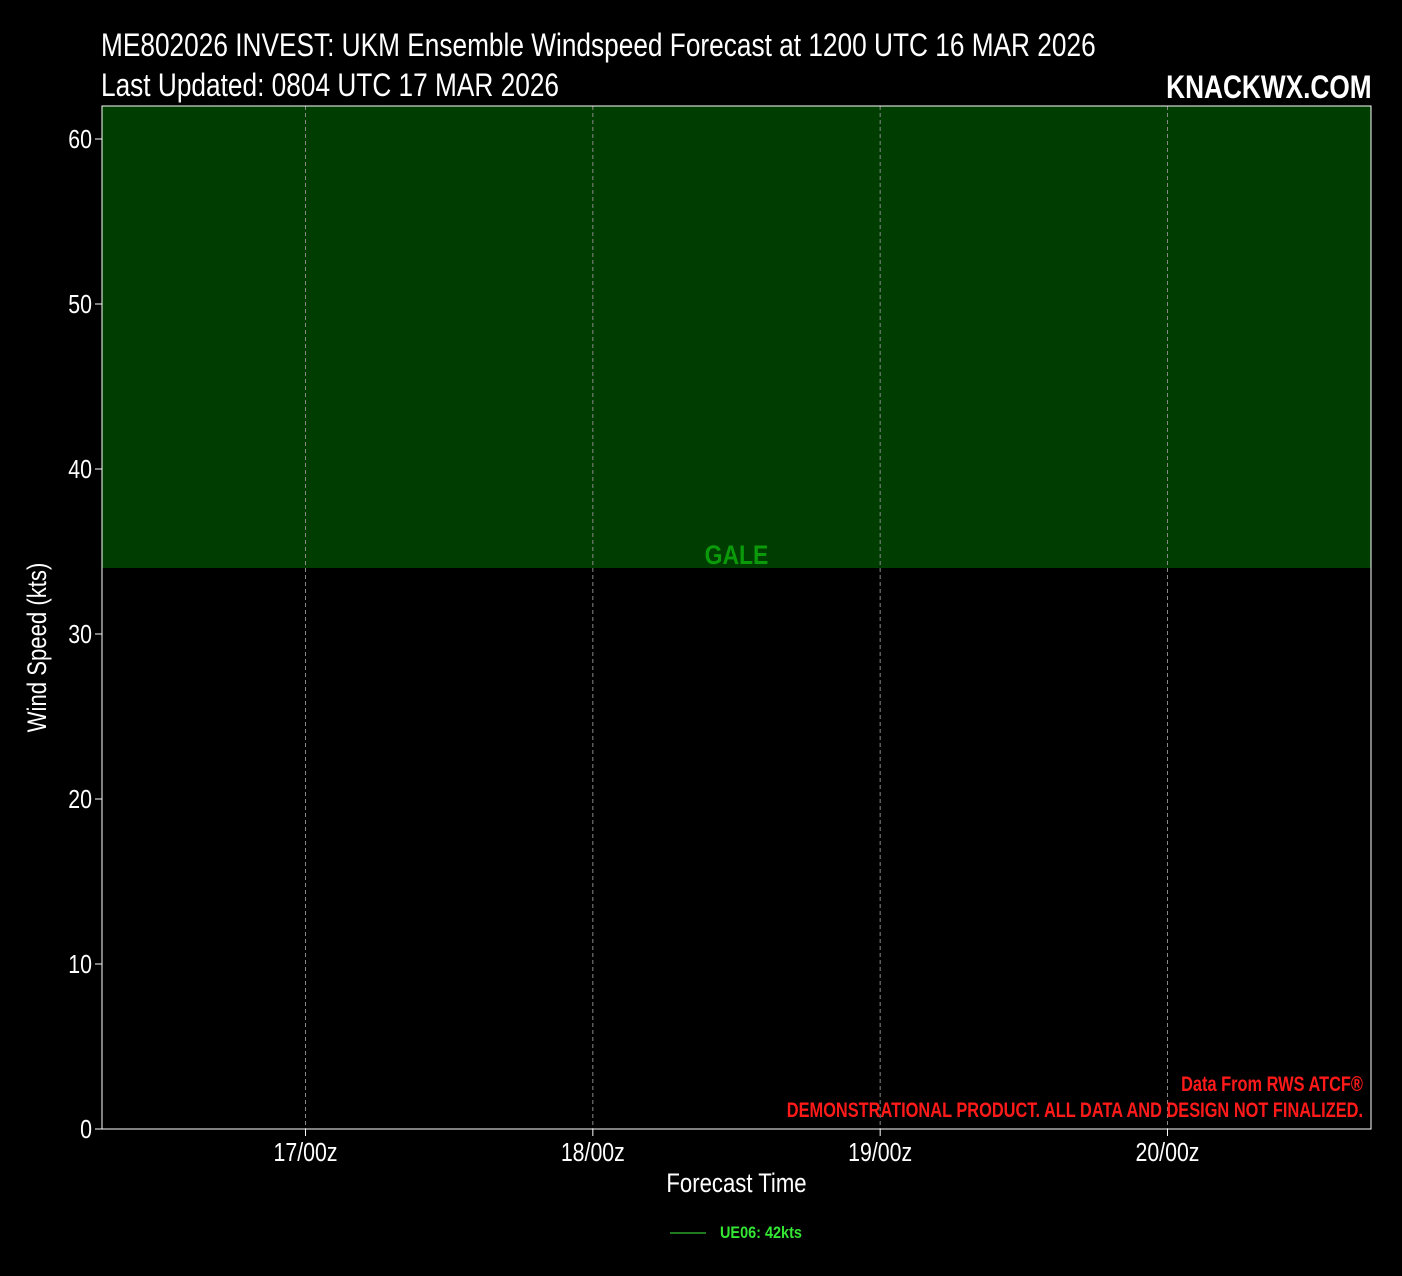 The image size is (1402, 1276). What do you see at coordinates (80, 635) in the screenshot?
I see `y-tick-label-3: 30` at bounding box center [80, 635].